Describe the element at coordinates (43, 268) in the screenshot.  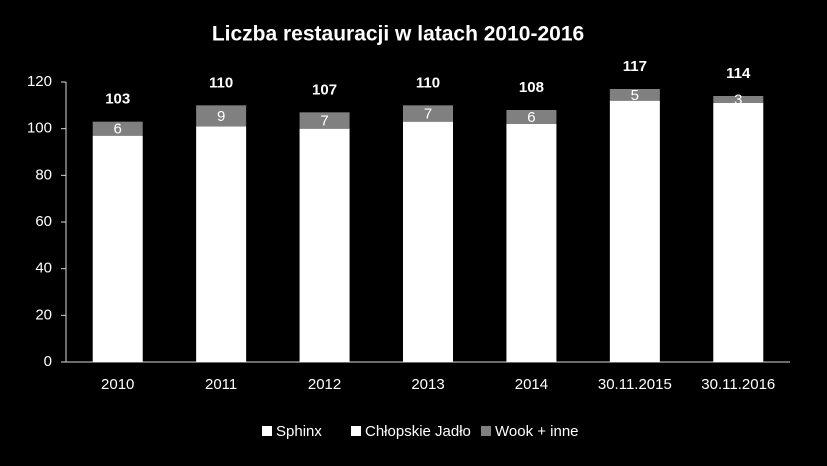
I see `y-tick-label: 40` at that location.